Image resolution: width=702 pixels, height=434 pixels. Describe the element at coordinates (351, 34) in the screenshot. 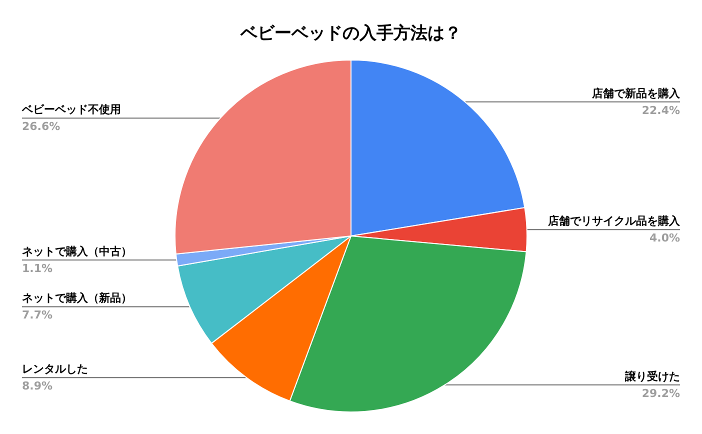

I see `chart-title: ベビーベッドの入手方法は？` at that location.